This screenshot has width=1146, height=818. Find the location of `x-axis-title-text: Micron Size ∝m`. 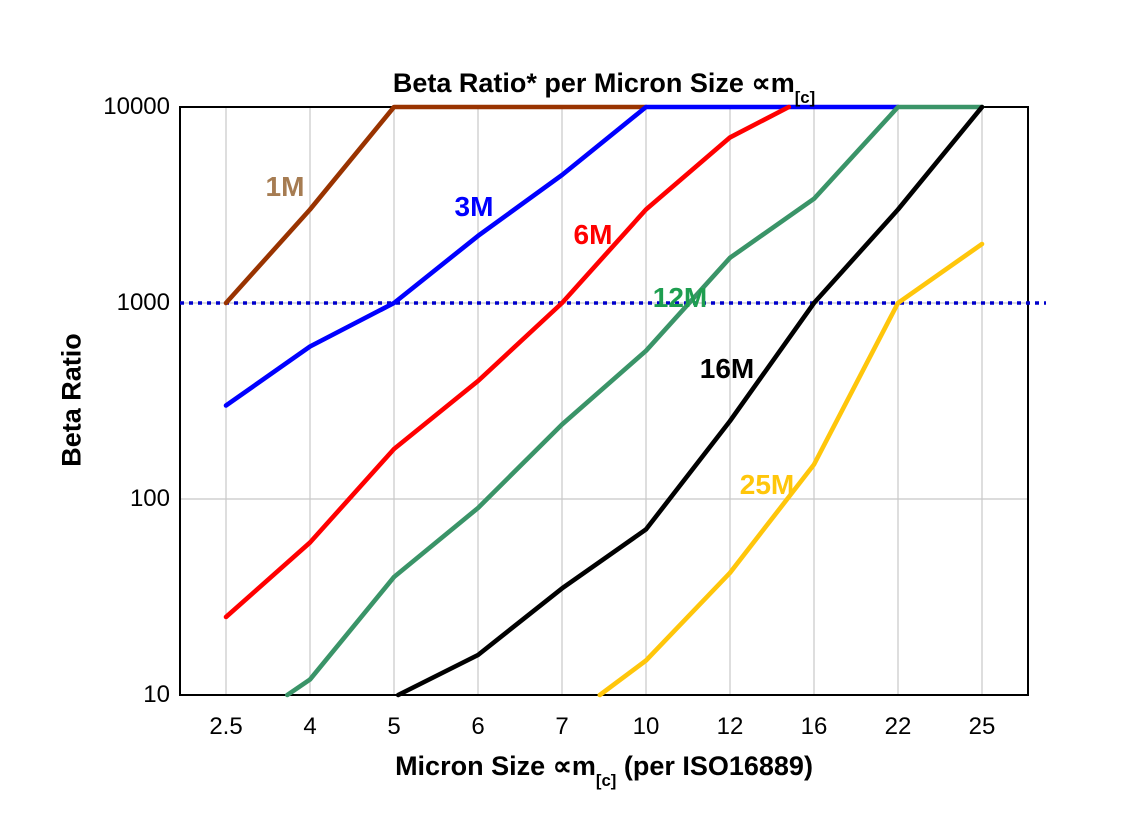

x-axis-title-text: Micron Size ∝m is located at coordinates (495, 766).